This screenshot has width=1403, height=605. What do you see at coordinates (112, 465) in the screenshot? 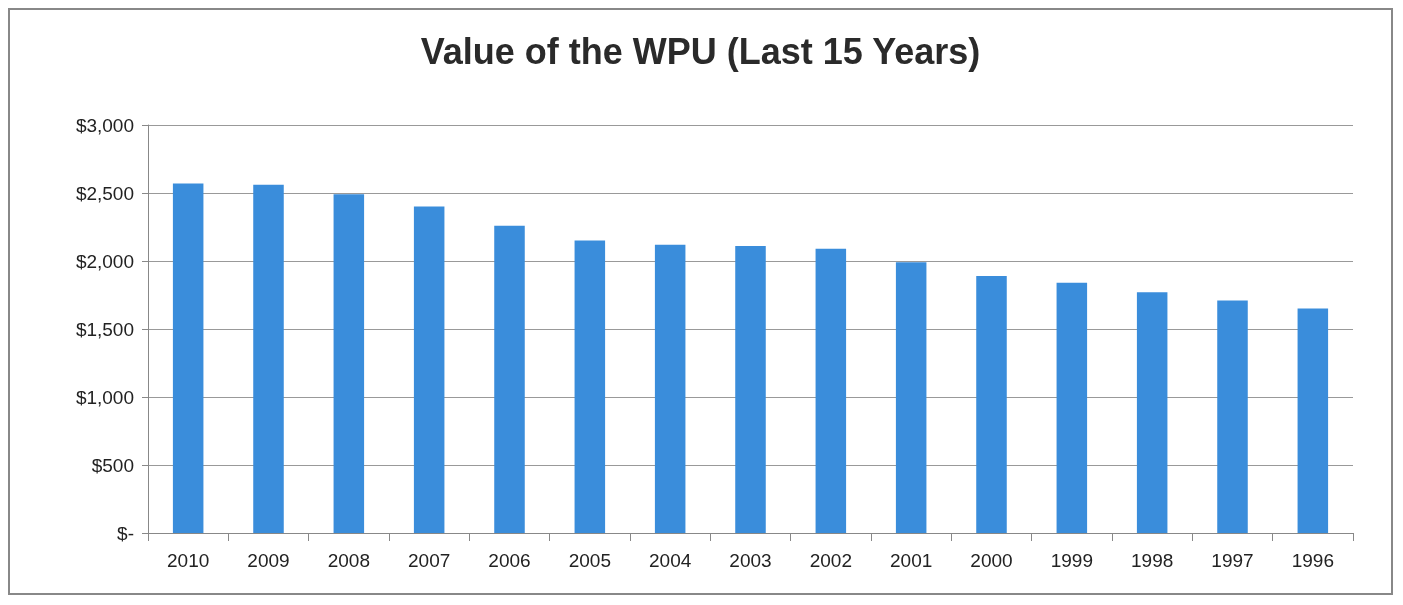
I see `y-tick-label: $500` at bounding box center [112, 465].